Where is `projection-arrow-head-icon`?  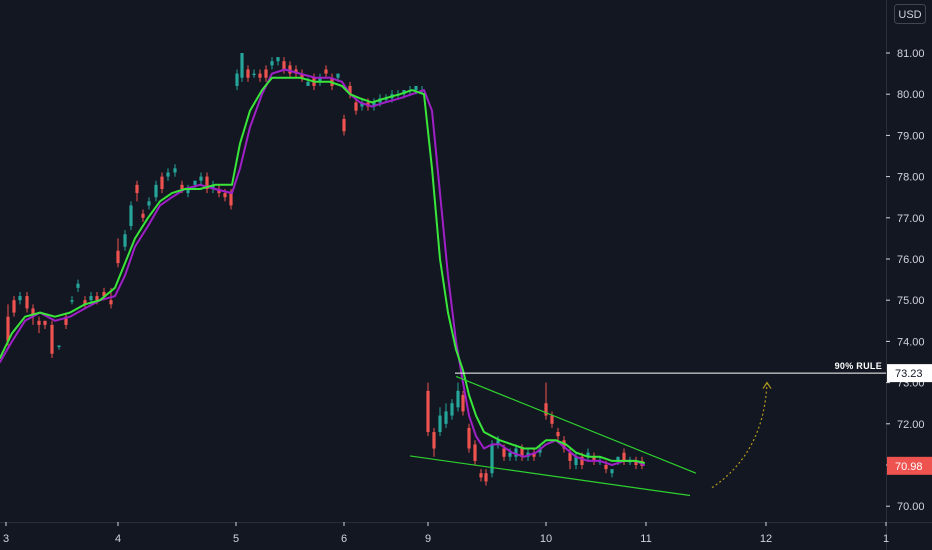 projection-arrow-head-icon is located at coordinates (767, 385).